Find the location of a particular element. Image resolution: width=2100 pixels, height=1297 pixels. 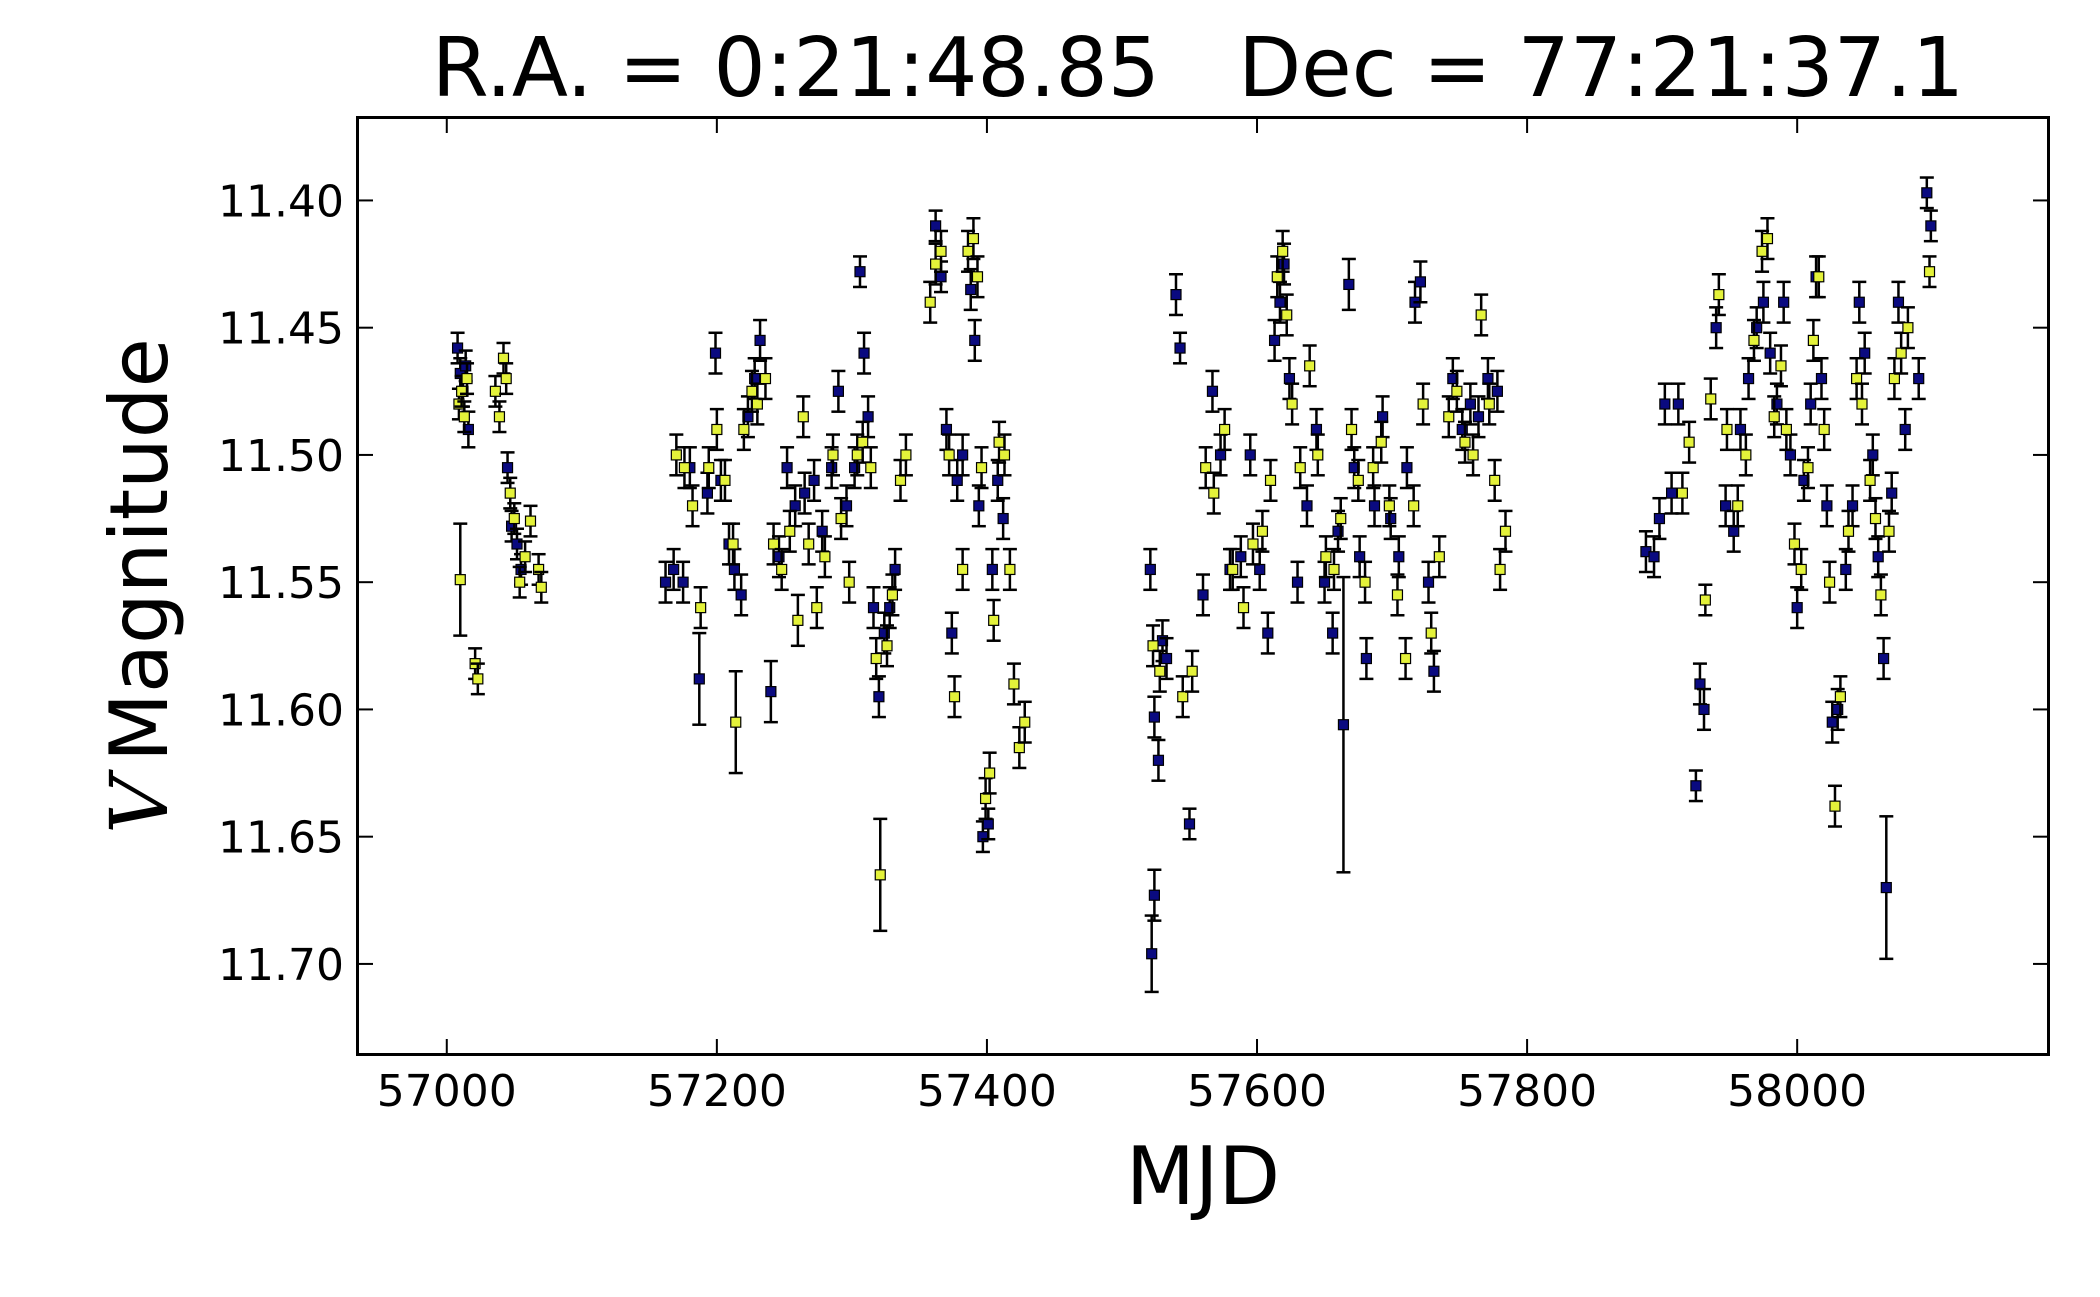

x-tick-label: 57400 is located at coordinates (987, 1091).